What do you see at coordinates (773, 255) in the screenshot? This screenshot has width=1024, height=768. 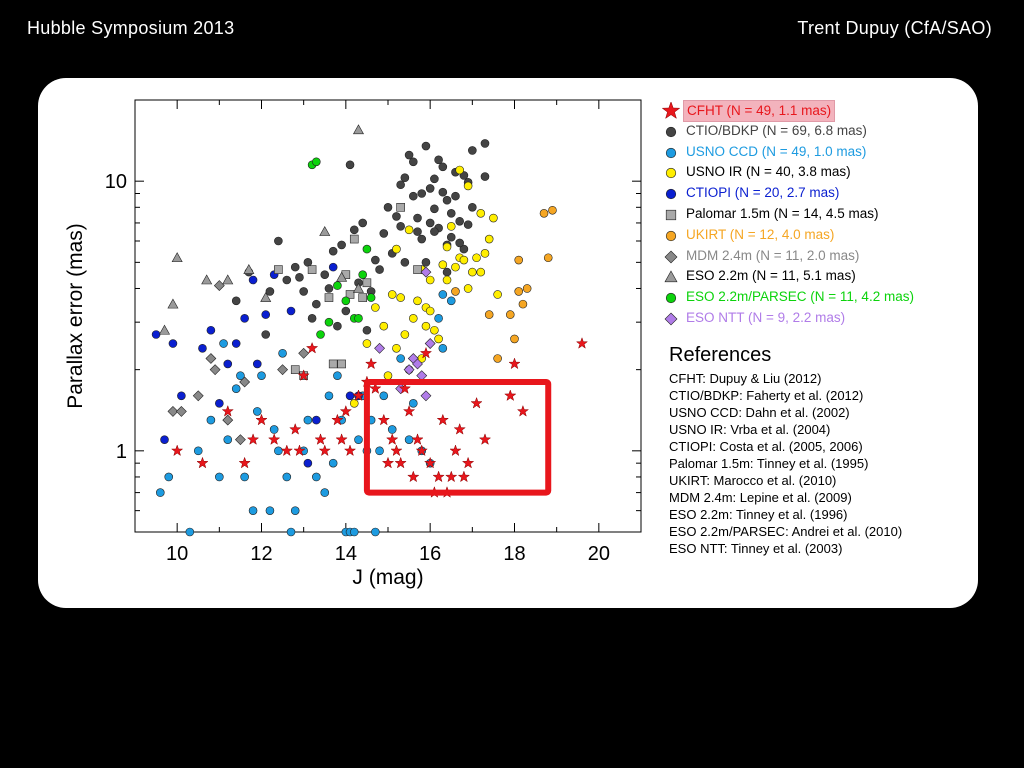 I see `legend-label: MDM 2.4m (N = 11, 2.0 mas)` at bounding box center [773, 255].